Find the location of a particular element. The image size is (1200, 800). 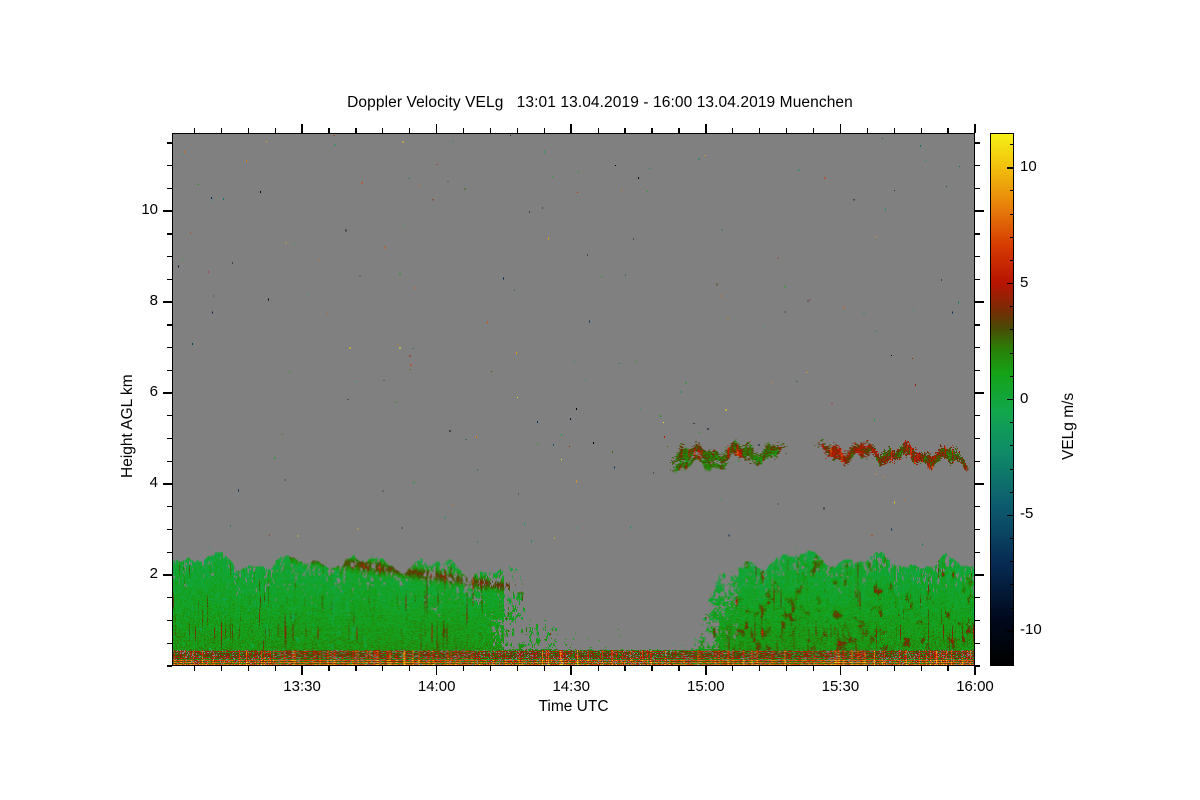

y-tick-label: 4 is located at coordinates (153, 483).